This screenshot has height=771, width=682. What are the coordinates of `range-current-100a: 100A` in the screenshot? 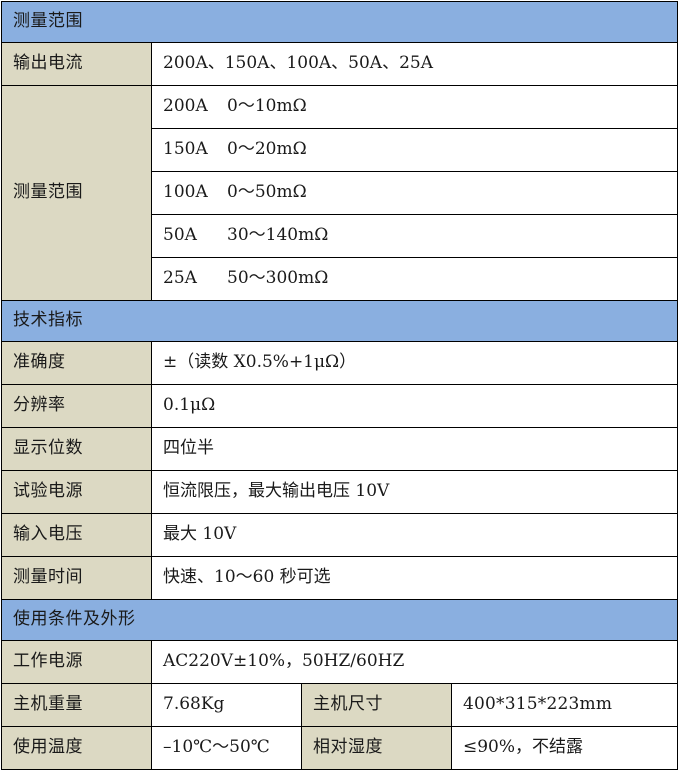 It's located at (185, 192).